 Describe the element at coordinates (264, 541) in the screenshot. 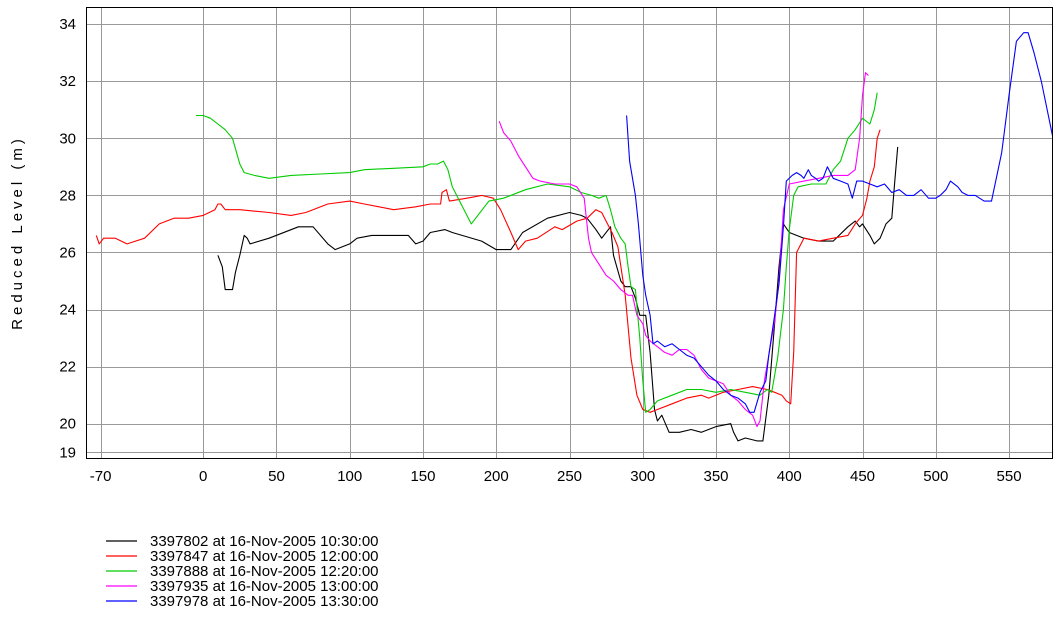

I see `legend-entry: 3397802 at 16-Nov-2005 10:30:00` at that location.